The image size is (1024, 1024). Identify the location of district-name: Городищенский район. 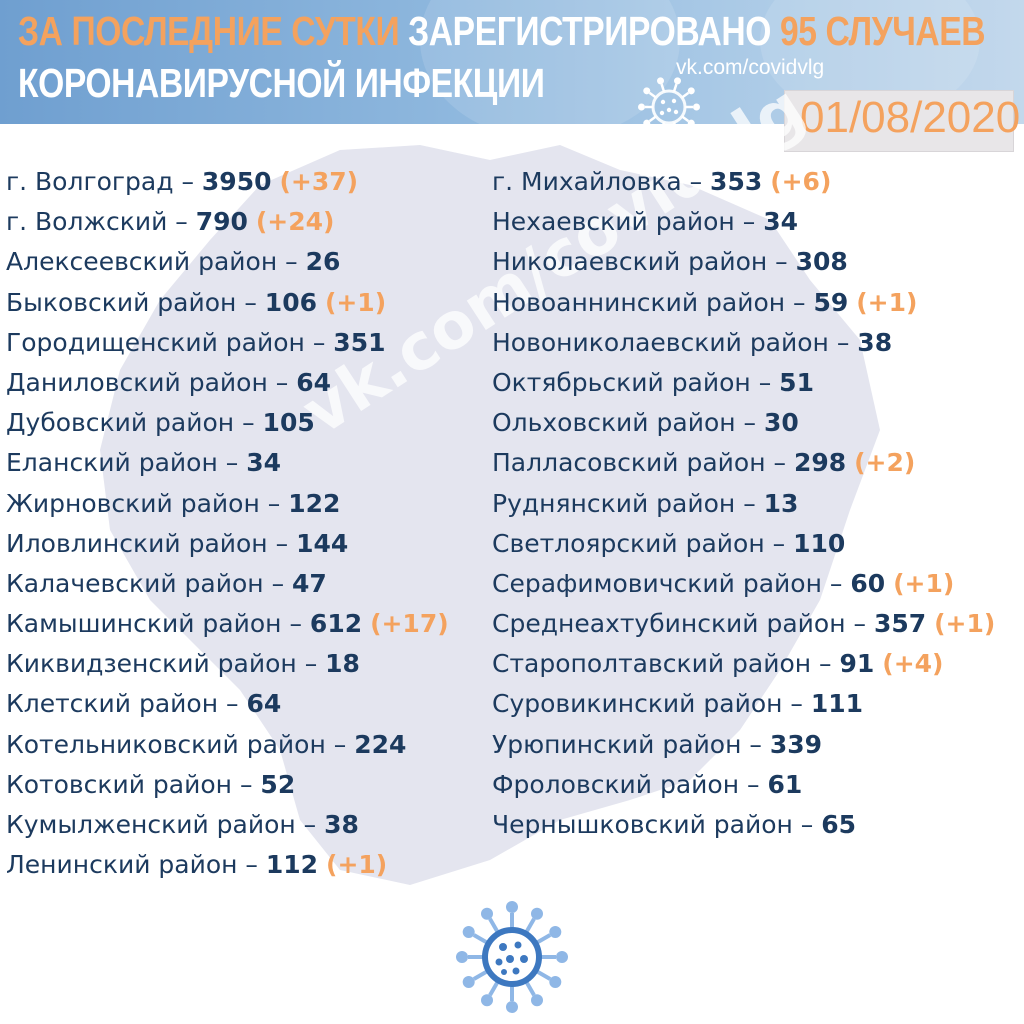
(155, 342).